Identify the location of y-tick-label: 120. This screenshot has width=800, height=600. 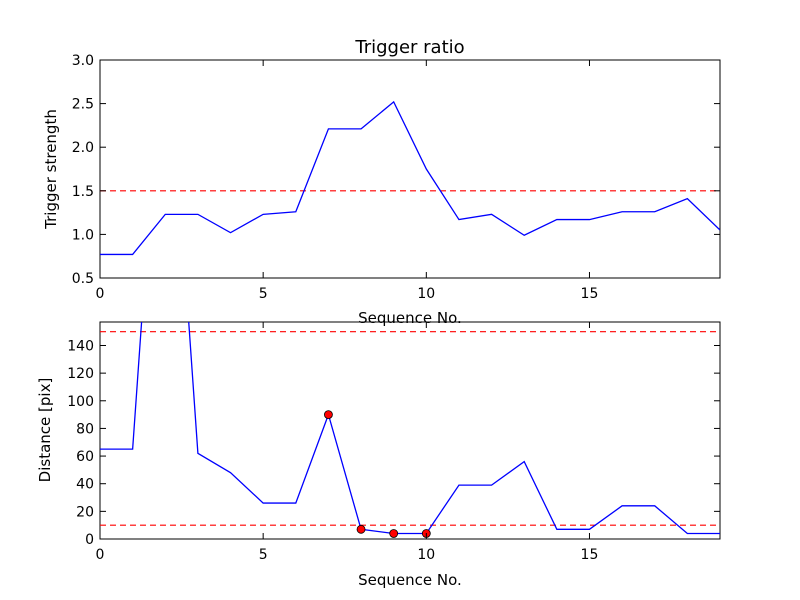
(80, 374).